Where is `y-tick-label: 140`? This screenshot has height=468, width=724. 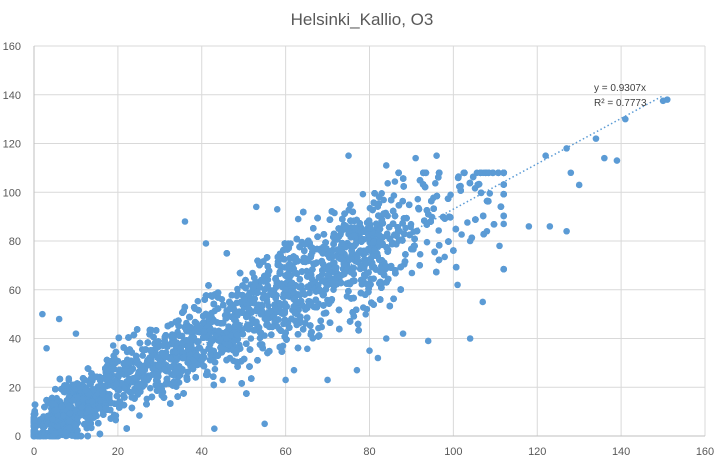
y-tick-label: 140 is located at coordinates (12, 96).